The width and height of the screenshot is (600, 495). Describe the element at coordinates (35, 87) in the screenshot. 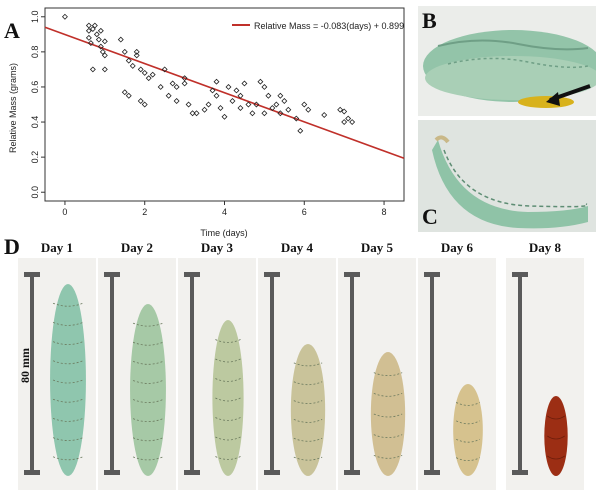

I see `y-tick-label: 0.6` at that location.